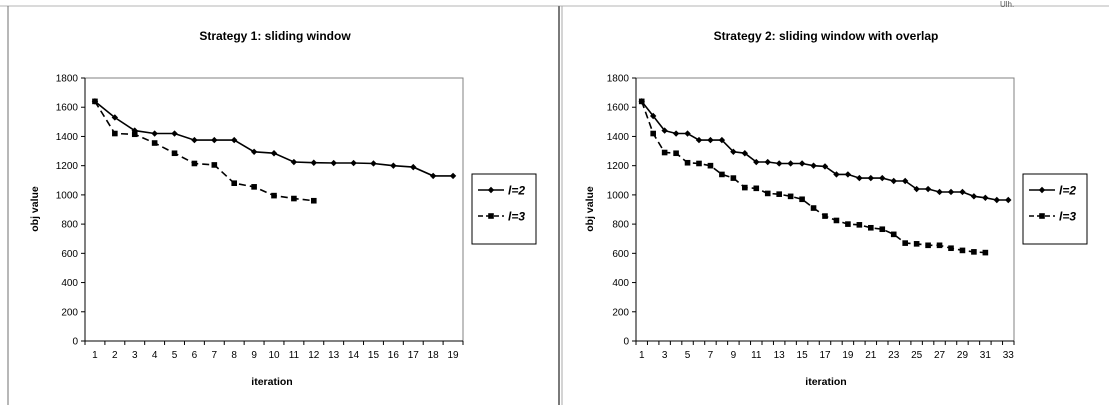  What do you see at coordinates (620, 283) in the screenshot?
I see `y-tick-label: 400` at bounding box center [620, 283].